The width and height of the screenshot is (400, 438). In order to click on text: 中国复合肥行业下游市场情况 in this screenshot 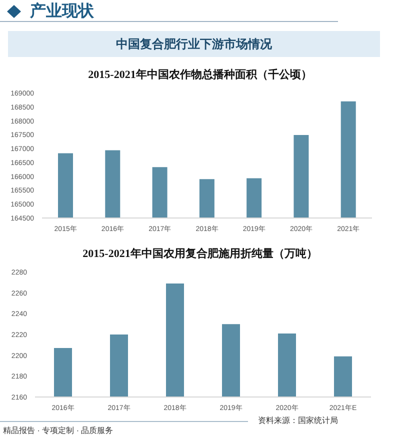, I will do `click(194, 44)`.